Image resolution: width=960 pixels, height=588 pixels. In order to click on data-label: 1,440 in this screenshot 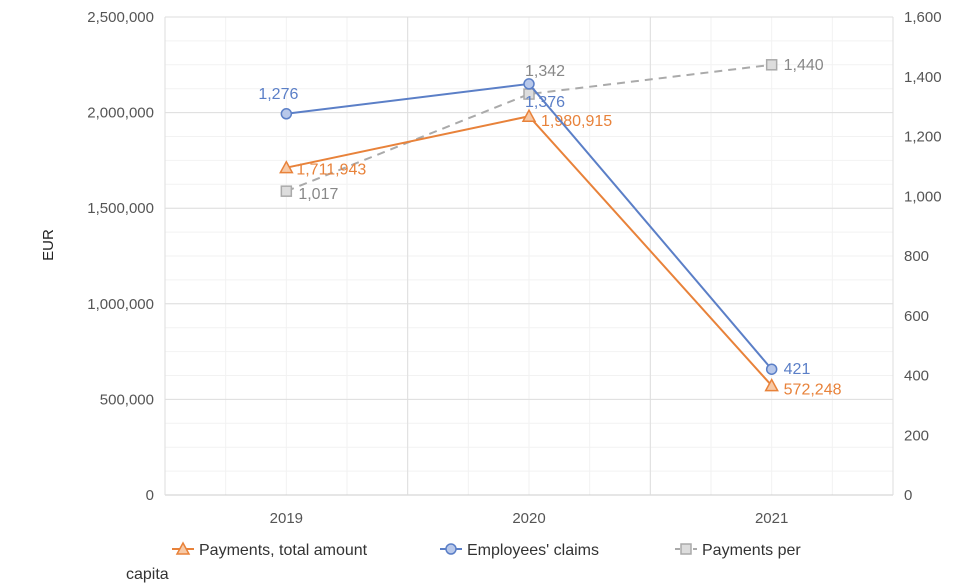, I will do `click(804, 65)`.